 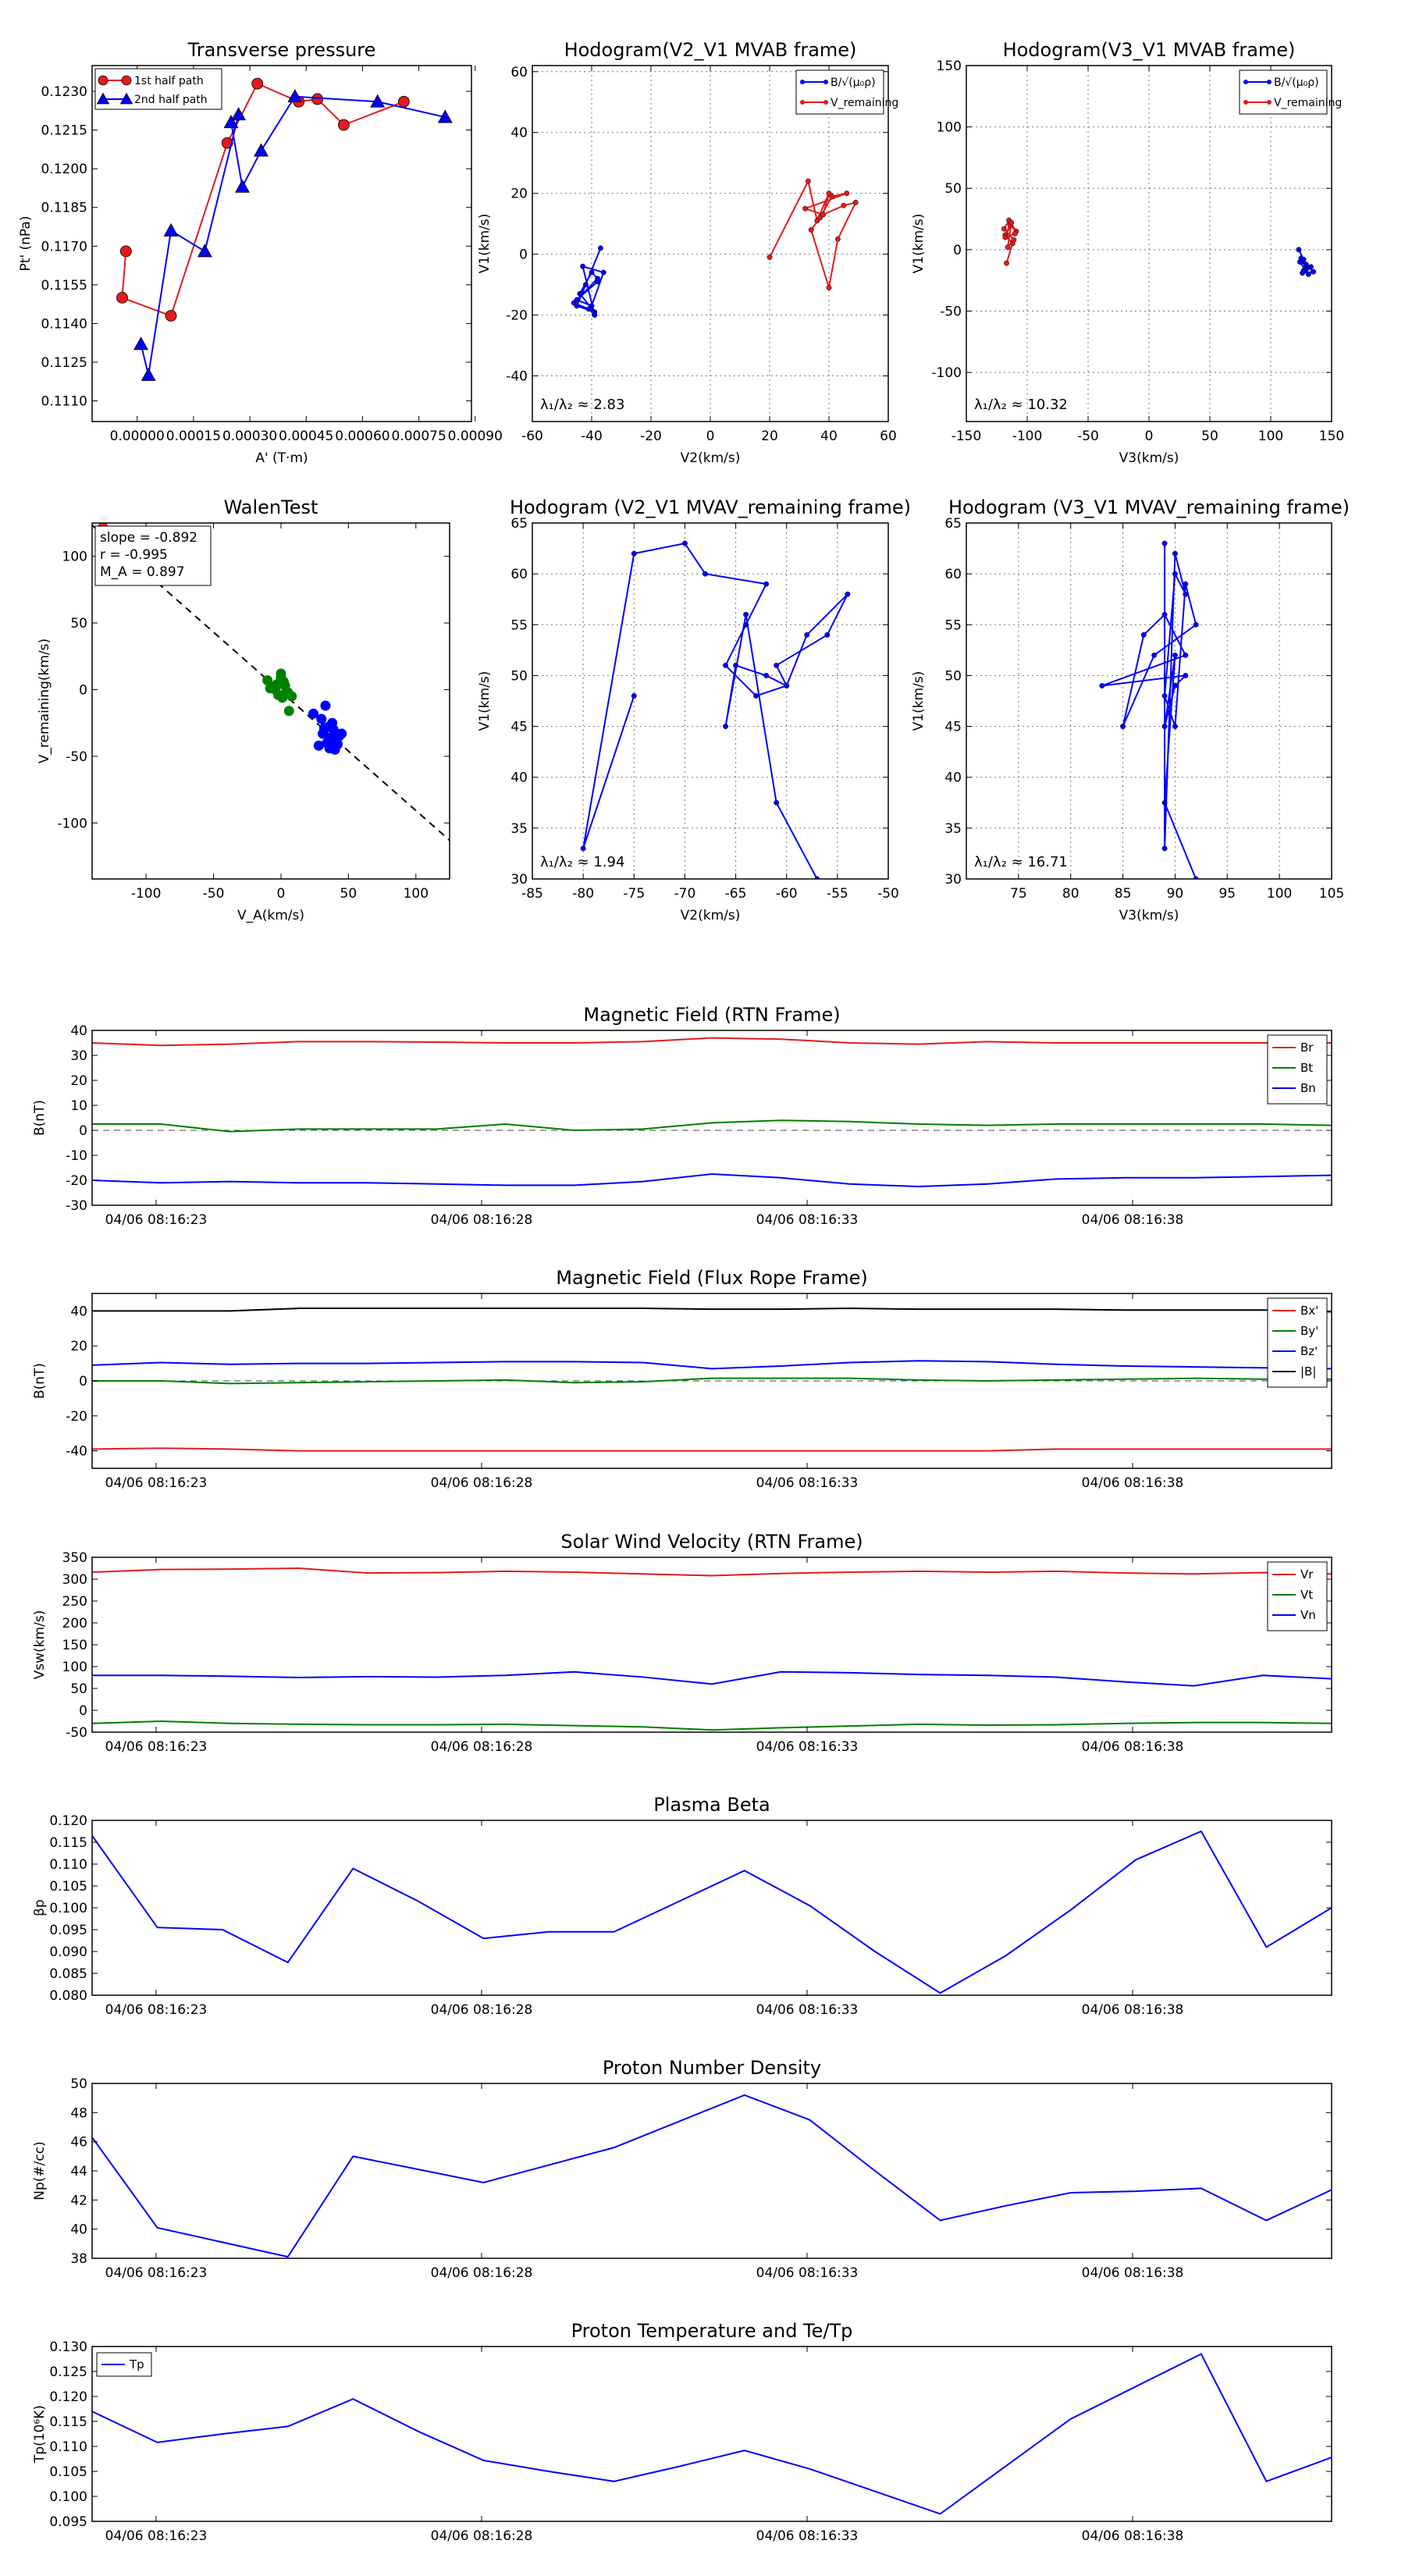 I want to click on y-tick-label: 30, so click(x=953, y=880).